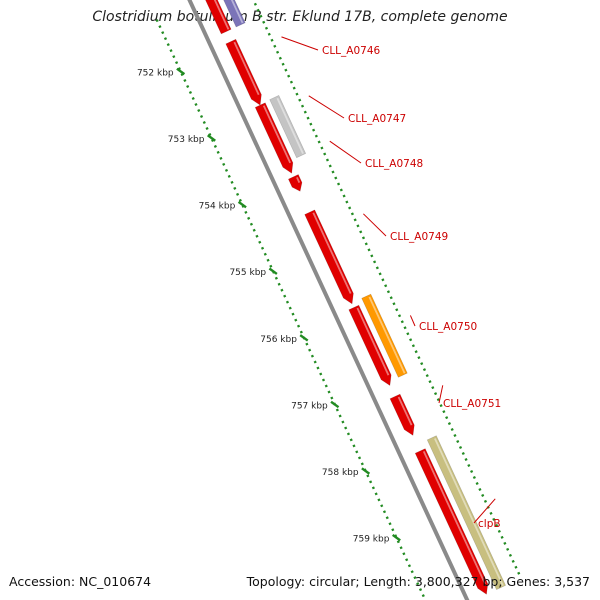  What do you see at coordinates (448, 327) in the screenshot?
I see `gene-label: CLL_A0750` at bounding box center [448, 327].